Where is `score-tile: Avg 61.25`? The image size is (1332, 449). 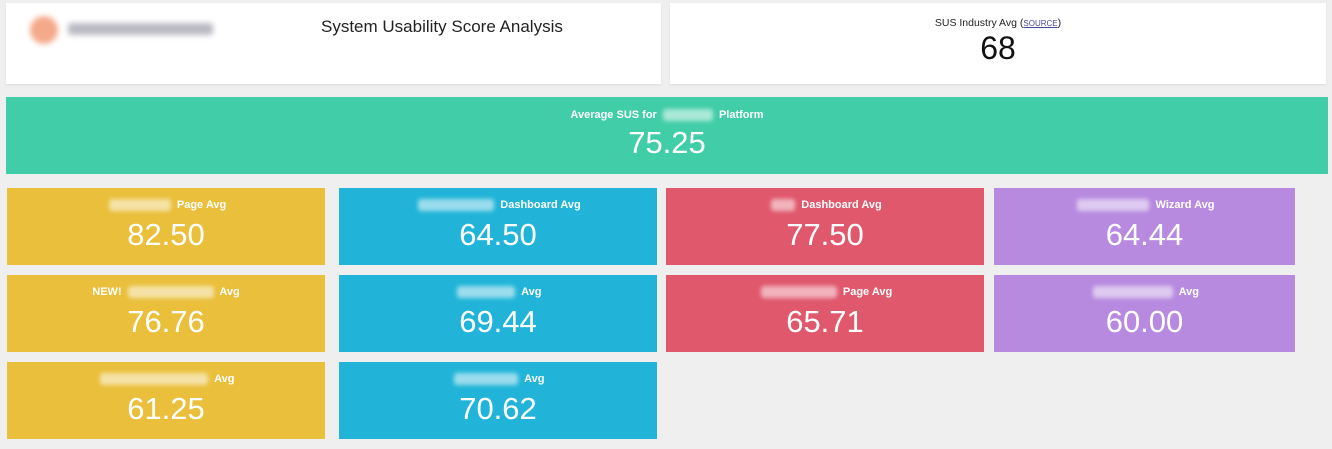
score-tile: Avg 61.25 is located at coordinates (166, 400).